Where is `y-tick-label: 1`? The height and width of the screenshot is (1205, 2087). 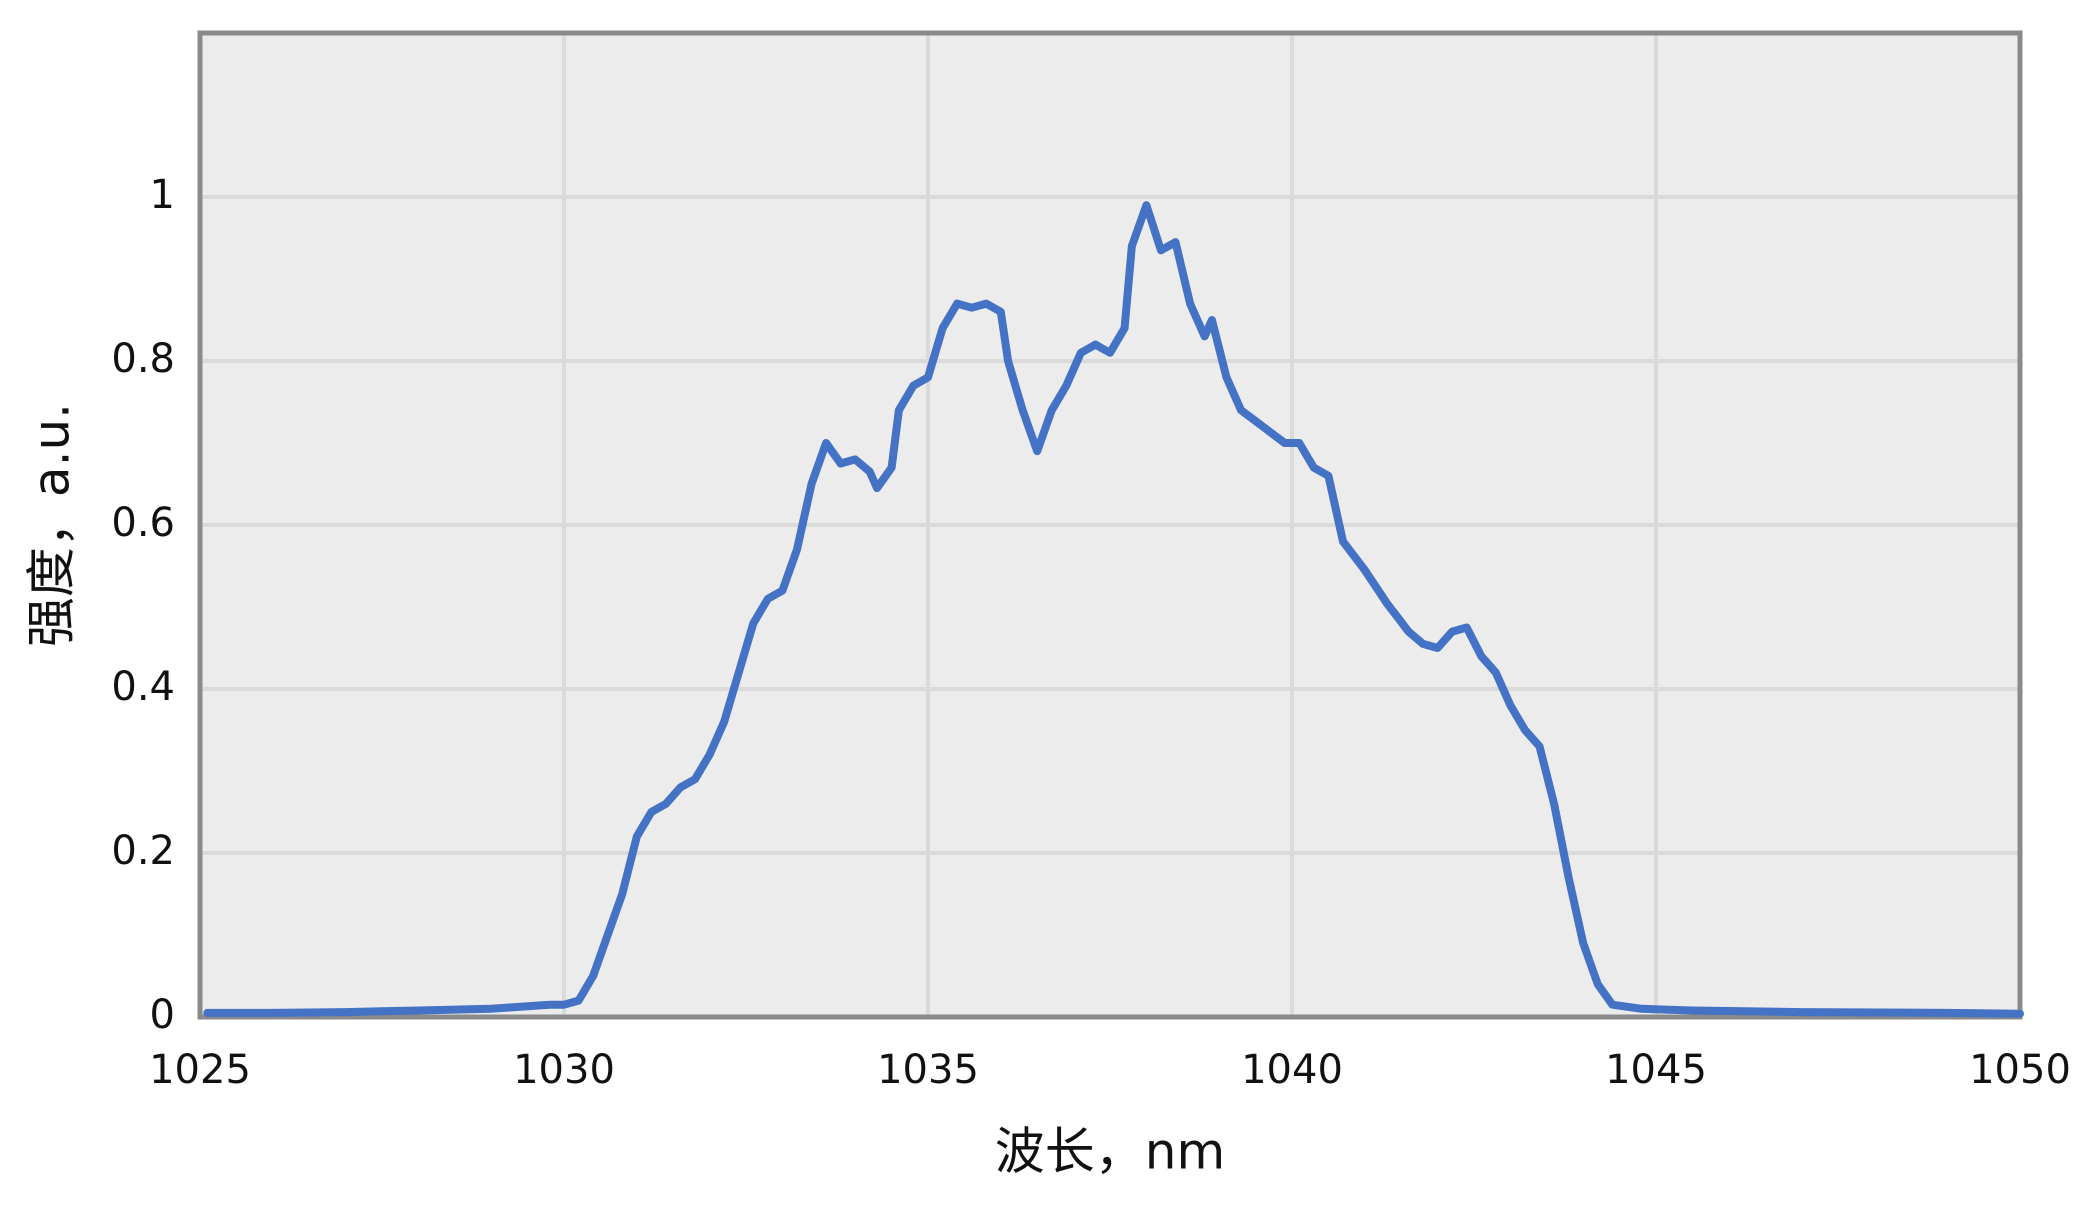 y-tick-label: 1 is located at coordinates (162, 195).